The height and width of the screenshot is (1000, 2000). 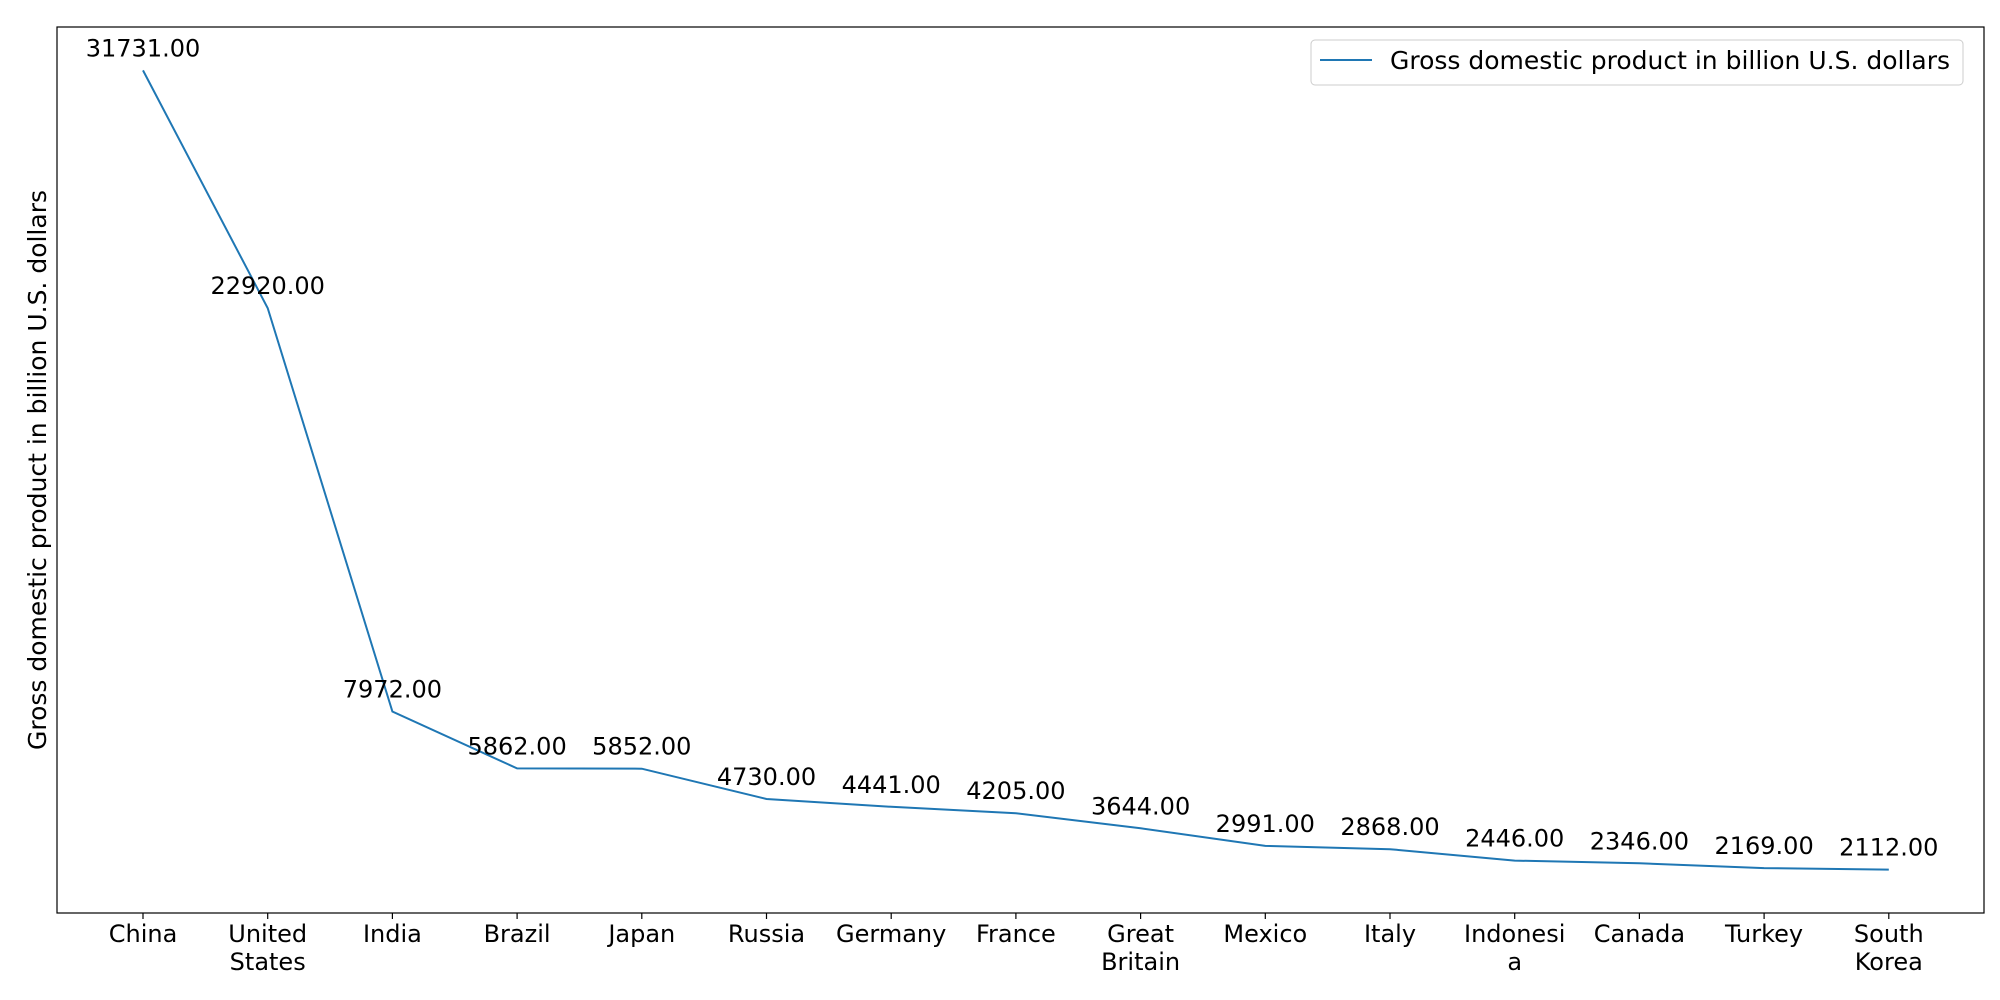 What do you see at coordinates (1514, 839) in the screenshot?
I see `data-label: 2446.00` at bounding box center [1514, 839].